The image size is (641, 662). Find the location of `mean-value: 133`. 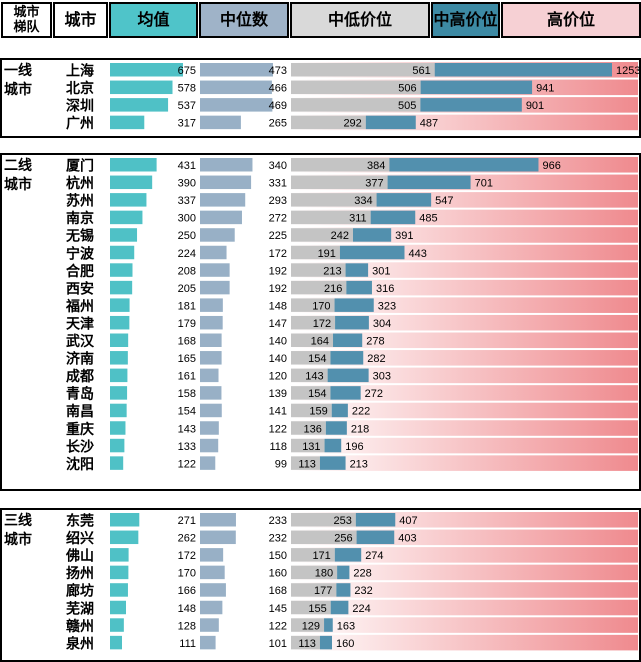

mean-value: 133 is located at coordinates (187, 447).